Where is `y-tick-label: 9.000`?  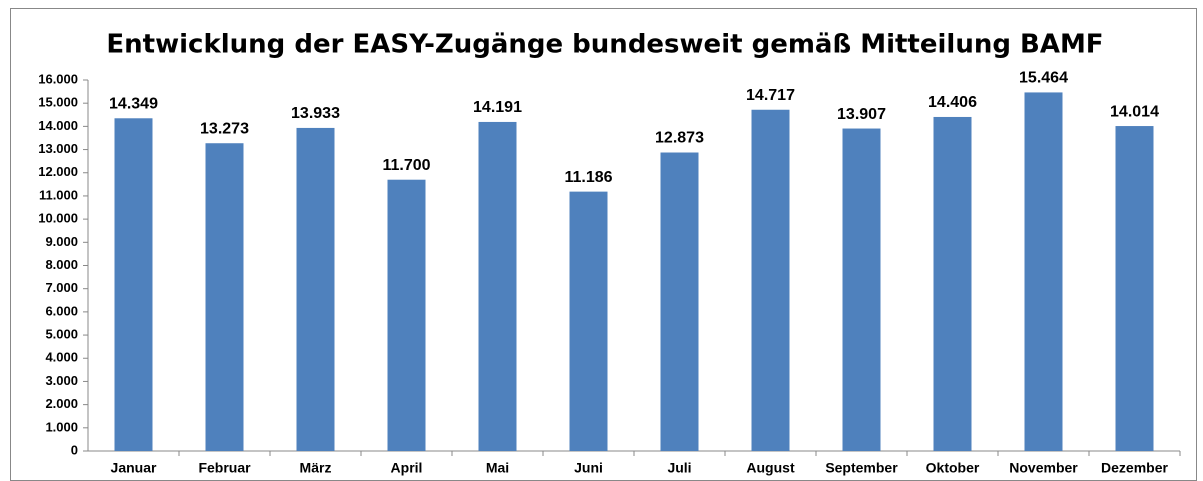 y-tick-label: 9.000 is located at coordinates (61, 241).